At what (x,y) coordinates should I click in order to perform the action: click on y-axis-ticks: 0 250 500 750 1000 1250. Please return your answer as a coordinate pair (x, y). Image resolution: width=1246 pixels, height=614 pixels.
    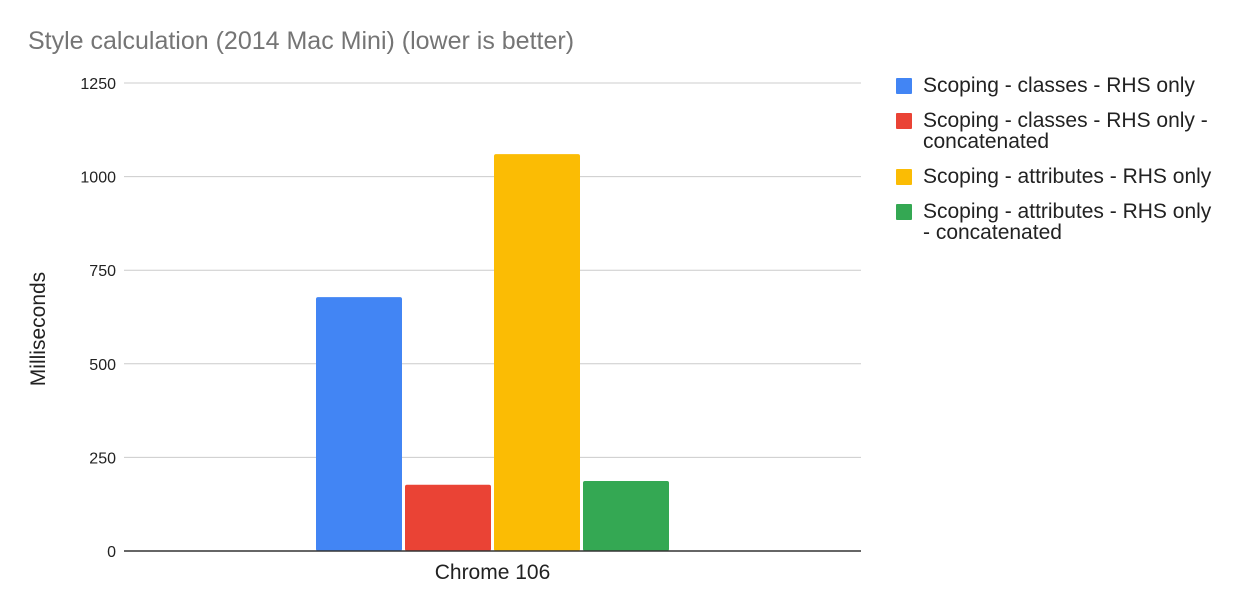
    Looking at the image, I should click on (98, 318).